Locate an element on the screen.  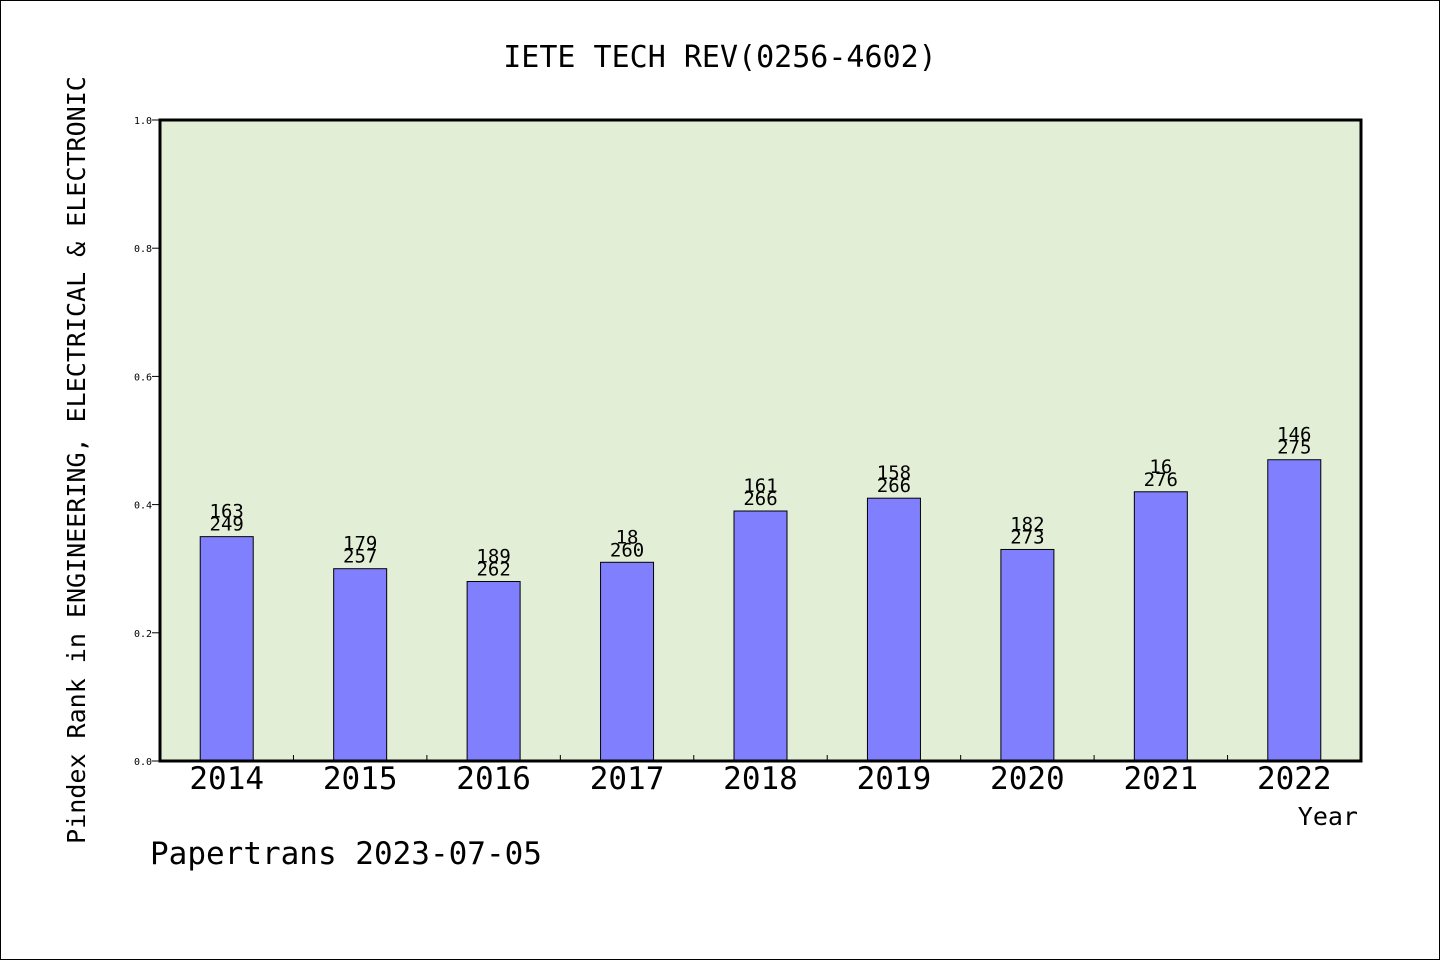
bar-label-bottom: 262 is located at coordinates (493, 570).